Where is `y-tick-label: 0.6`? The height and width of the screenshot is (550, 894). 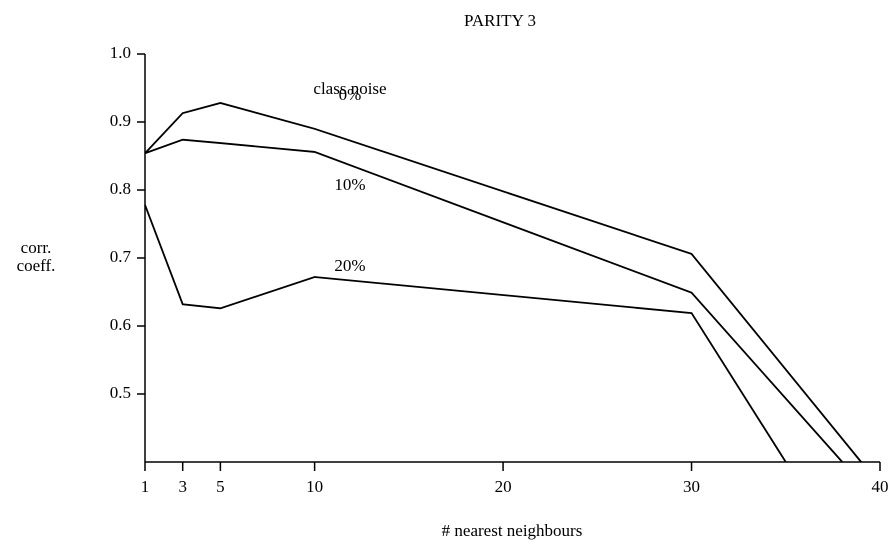 y-tick-label: 0.6 is located at coordinates (120, 324).